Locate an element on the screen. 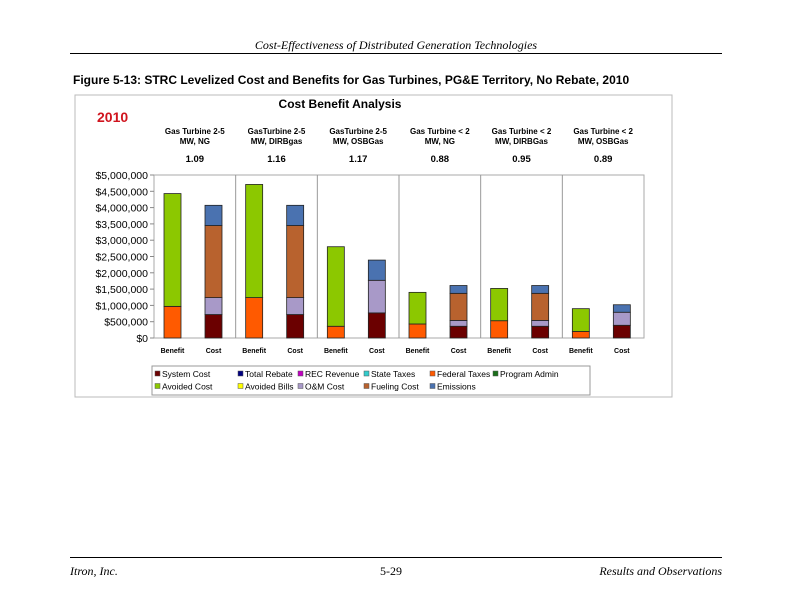  y-tick-label: $500,000 is located at coordinates (126, 323).